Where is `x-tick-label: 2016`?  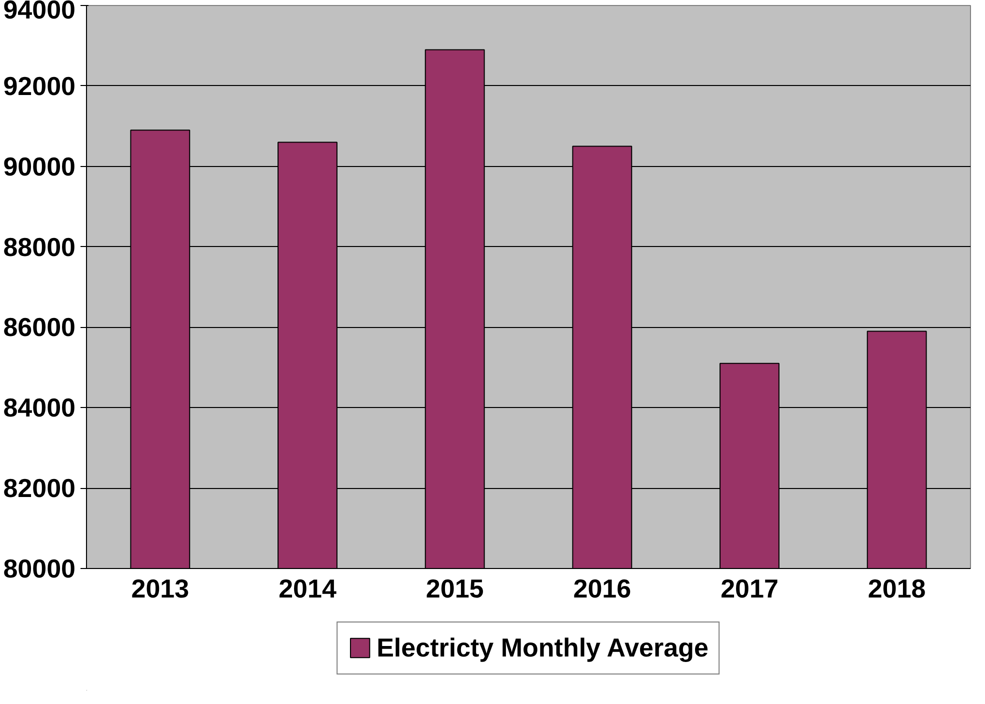 x-tick-label: 2016 is located at coordinates (602, 589).